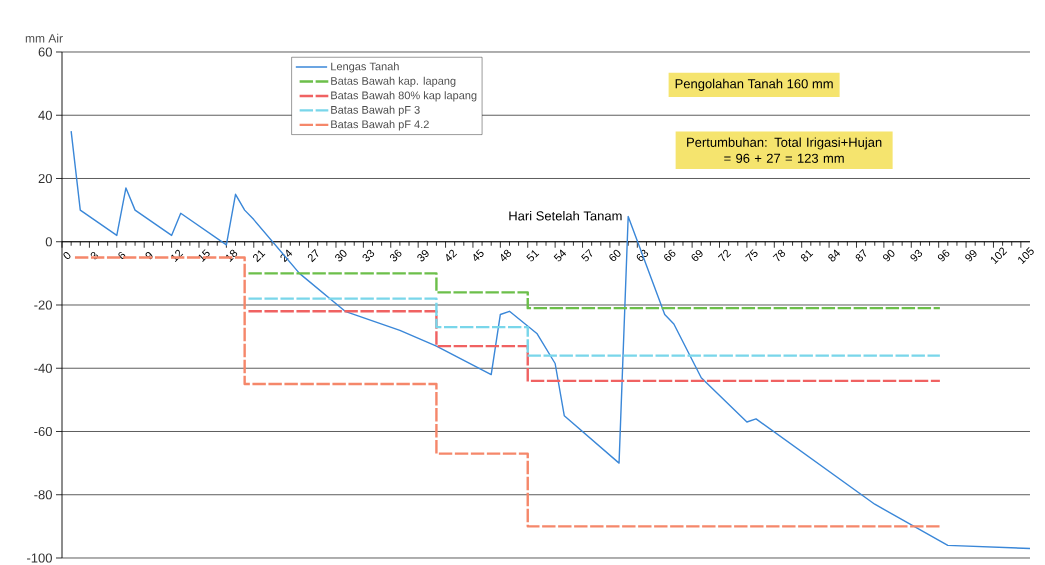 The image size is (1045, 565). What do you see at coordinates (916, 255) in the screenshot?
I see `x-tick-label: 93` at bounding box center [916, 255].